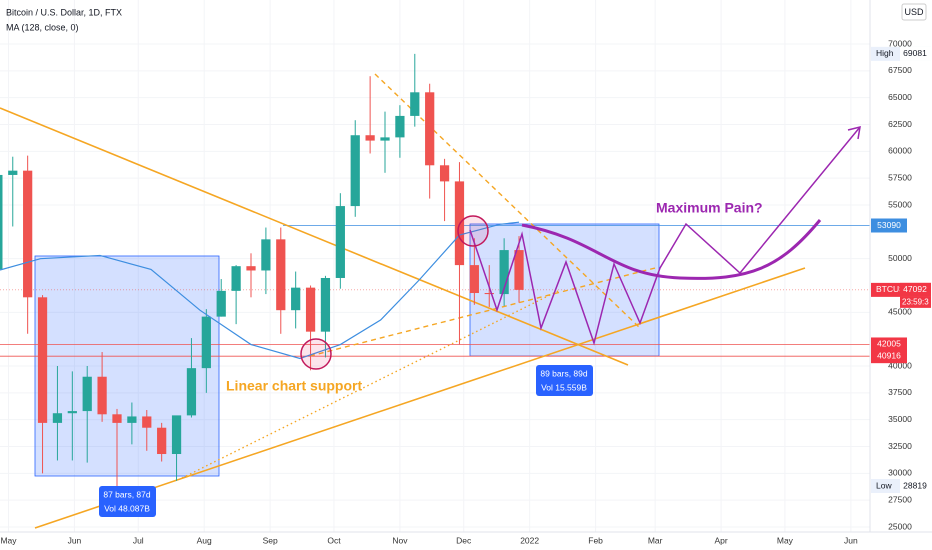 The width and height of the screenshot is (932, 550). What do you see at coordinates (900, 365) in the screenshot?
I see `y-tick-label: 40000` at bounding box center [900, 365].